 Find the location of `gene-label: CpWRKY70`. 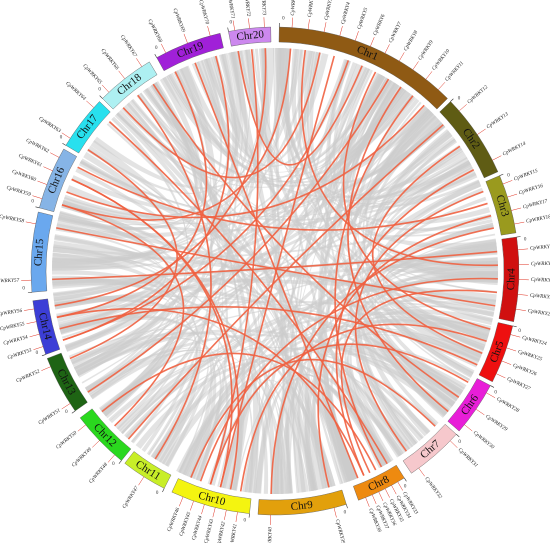

gene-label: CpWRKY70 is located at coordinates (203, 12).